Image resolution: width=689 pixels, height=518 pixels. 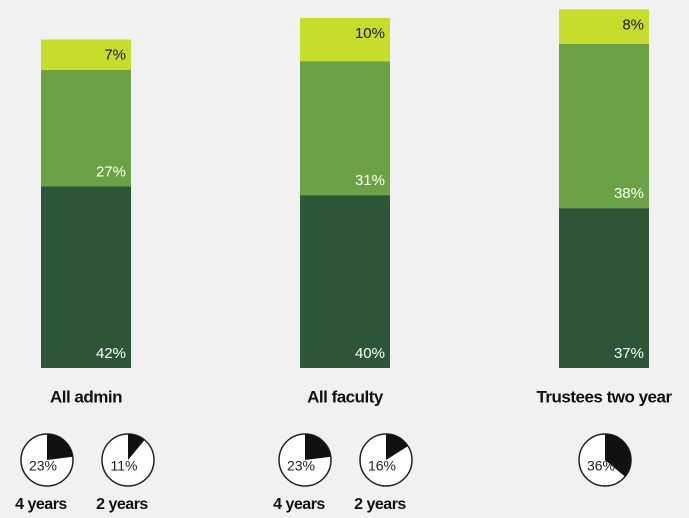 I want to click on data-label: 27%, so click(x=111, y=171).